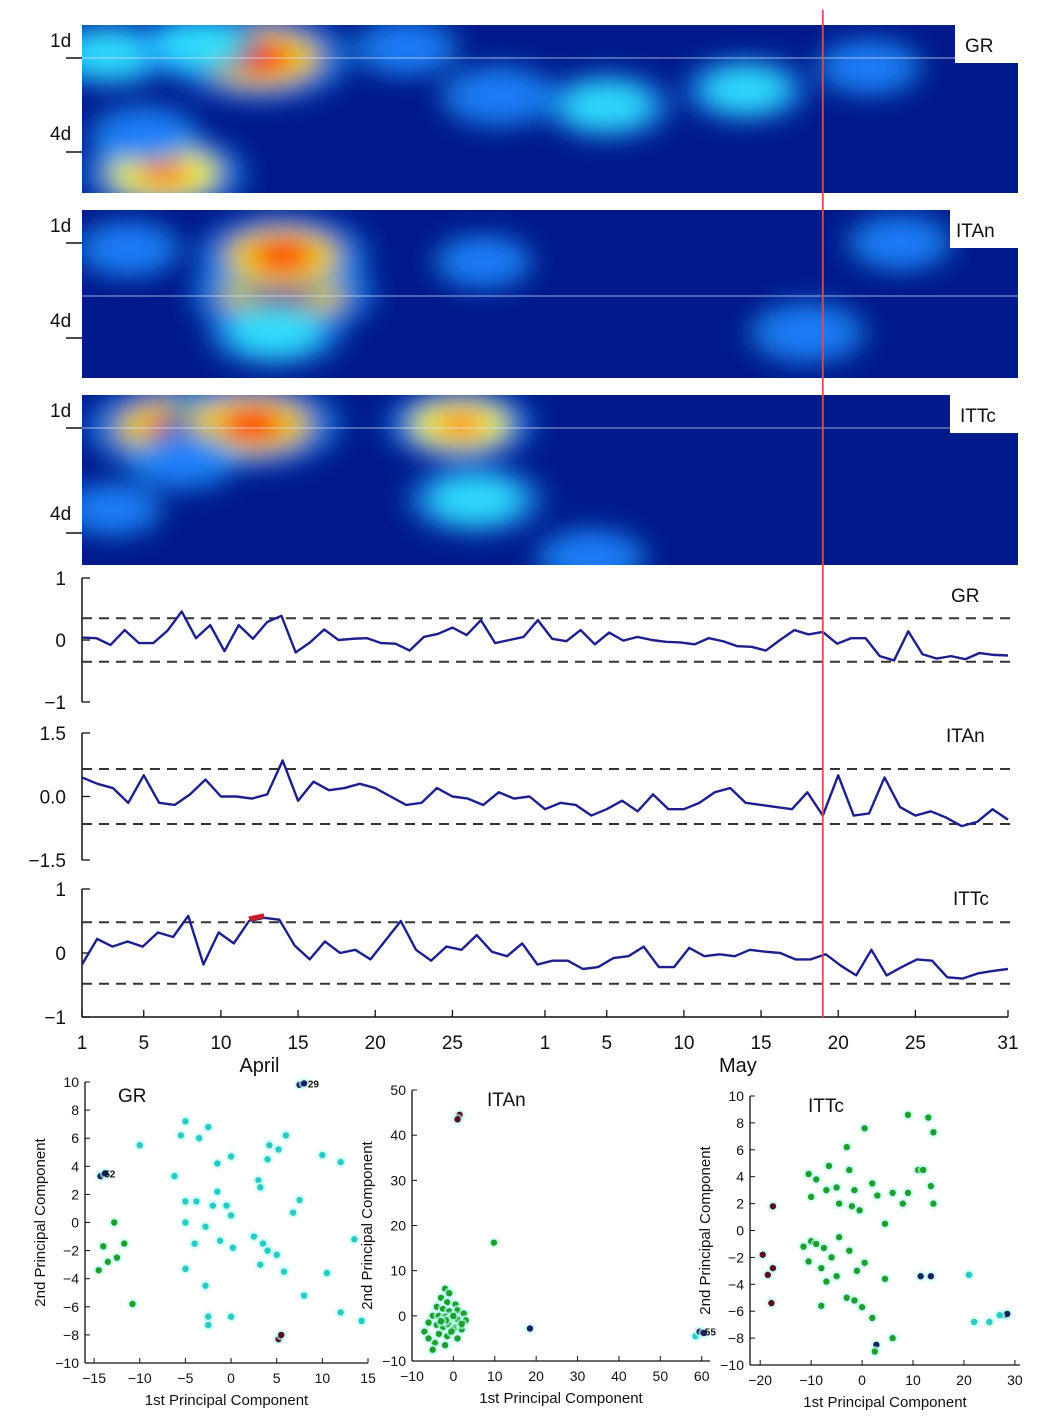 This screenshot has width=1040, height=1420. I want to click on x-tick-label: 31, so click(1007, 1043).